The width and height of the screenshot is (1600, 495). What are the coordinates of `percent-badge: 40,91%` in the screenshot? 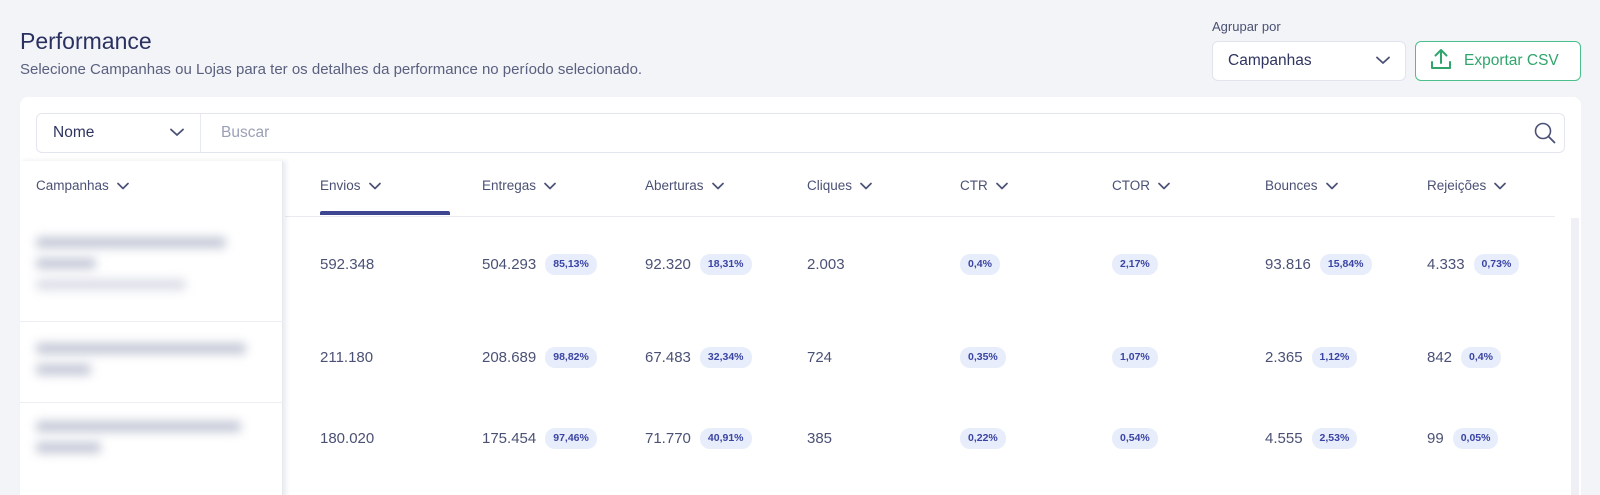 It's located at (725, 438).